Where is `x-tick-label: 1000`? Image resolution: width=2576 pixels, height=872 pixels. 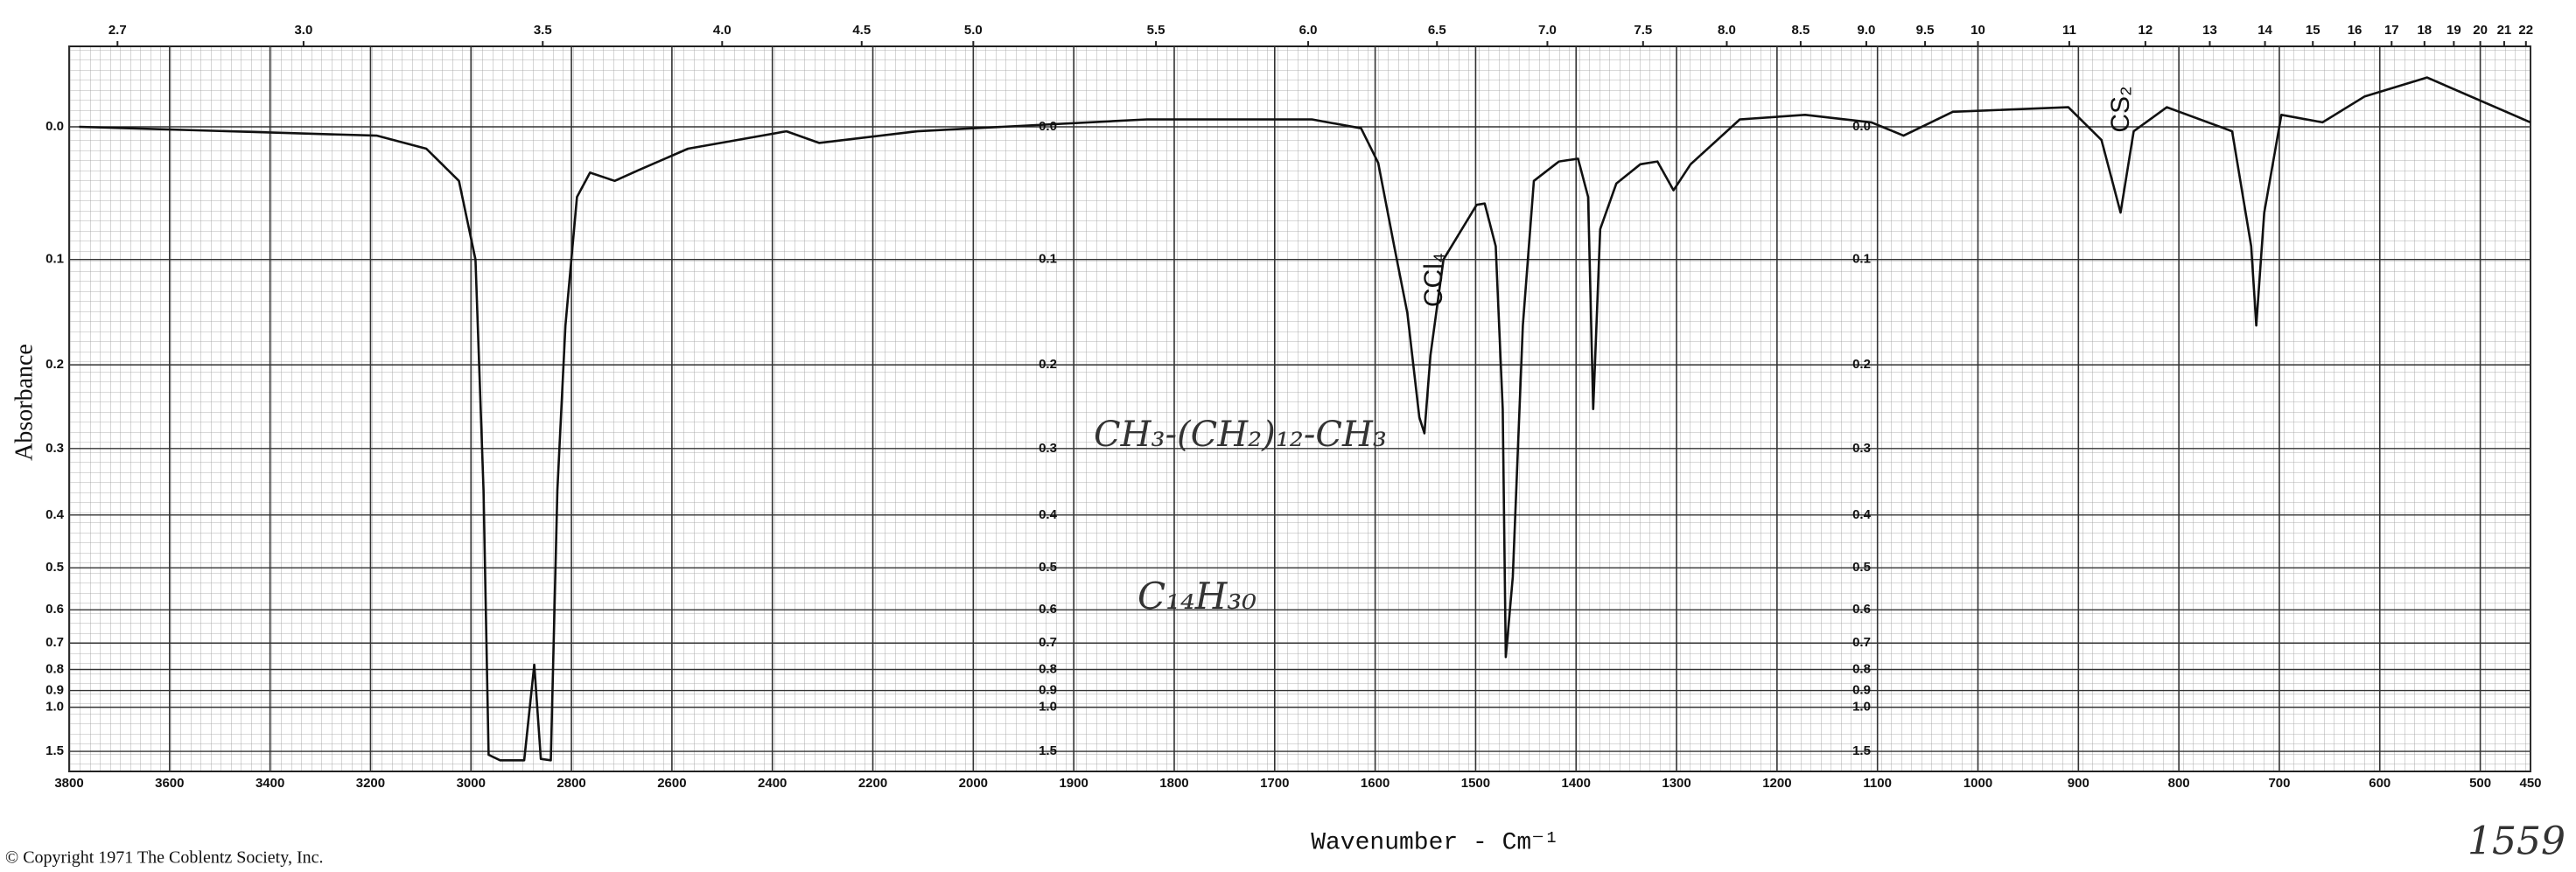 x-tick-label: 1000 is located at coordinates (1978, 783).